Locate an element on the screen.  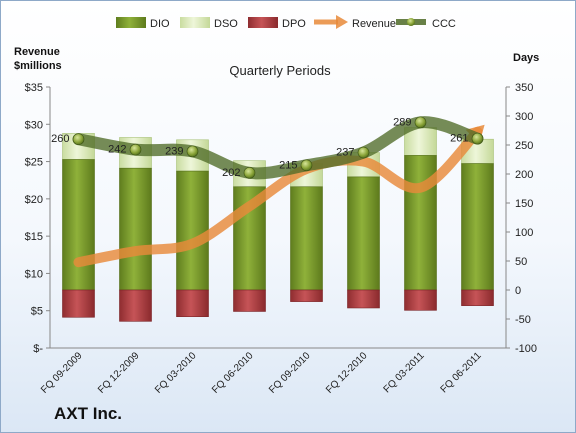
left-axis-title-line2: $millions is located at coordinates (38, 66).